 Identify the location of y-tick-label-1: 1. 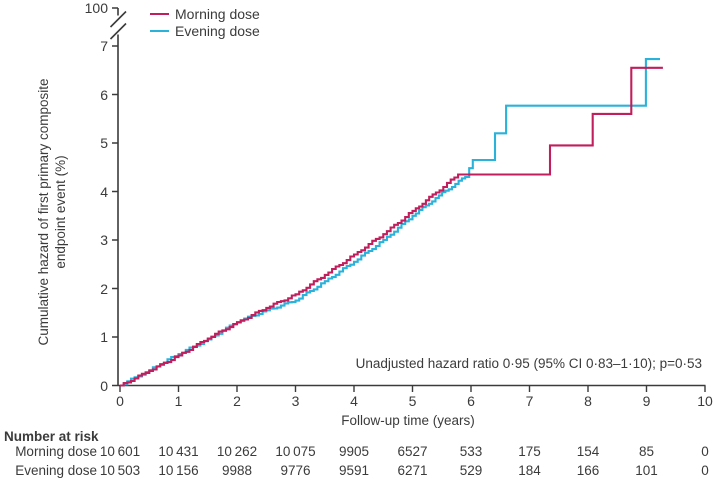
(104, 337).